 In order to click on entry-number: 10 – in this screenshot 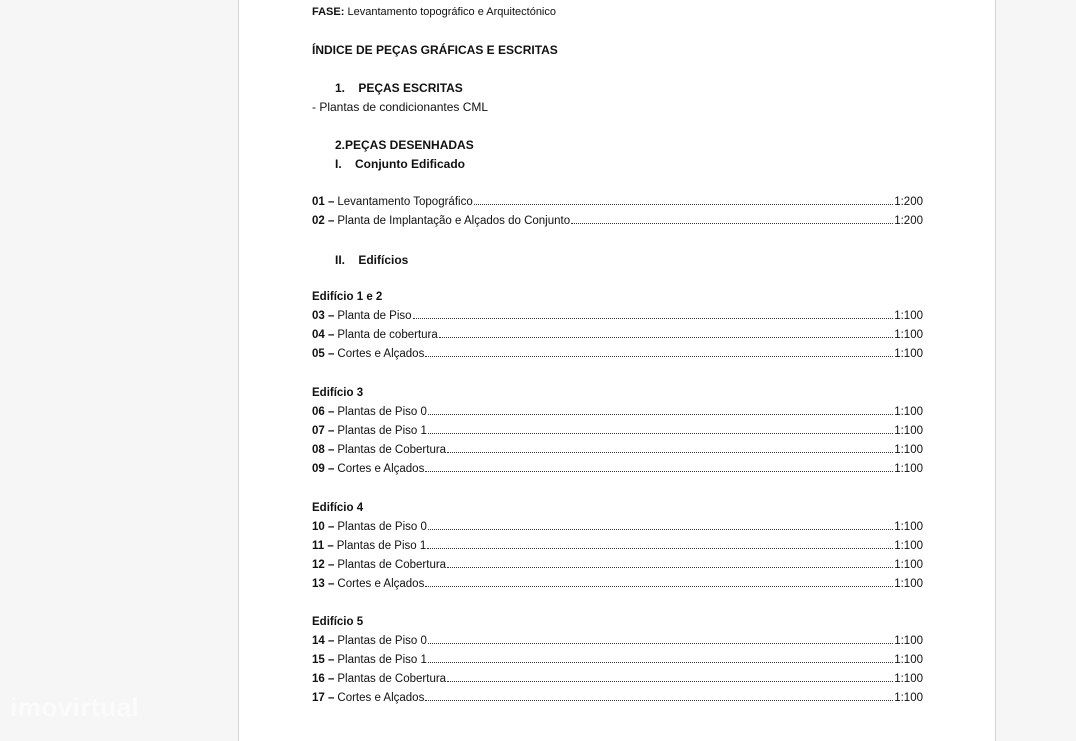, I will do `click(323, 527)`.